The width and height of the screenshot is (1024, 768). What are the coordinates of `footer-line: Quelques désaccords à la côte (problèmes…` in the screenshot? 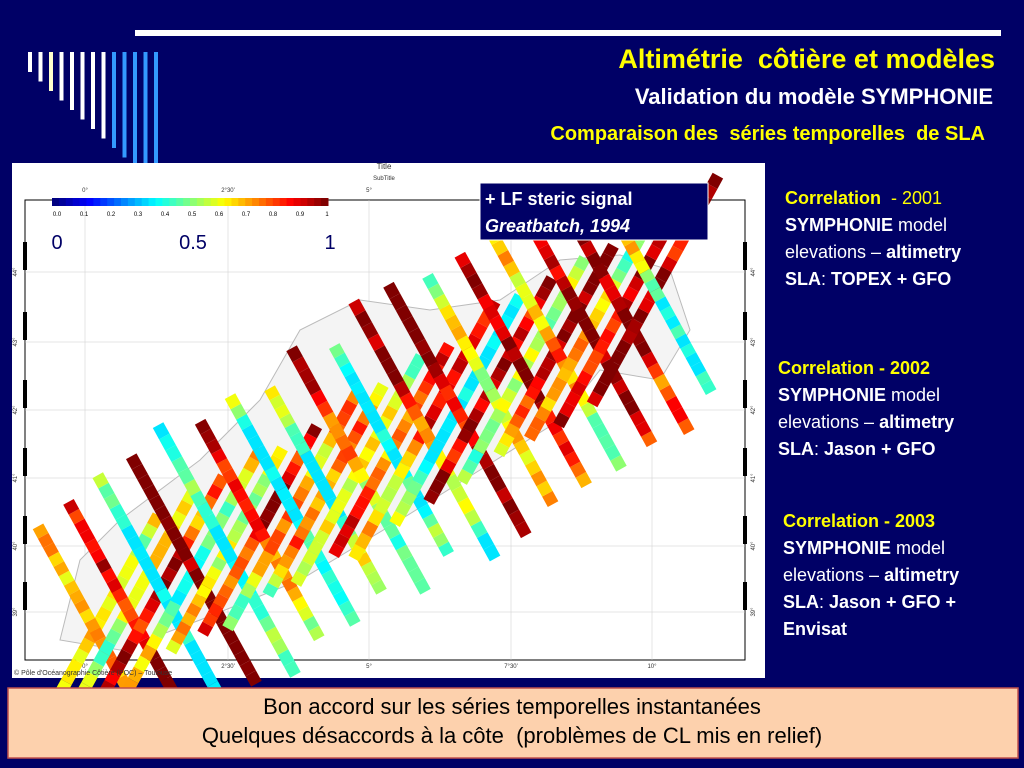 It's located at (512, 735).